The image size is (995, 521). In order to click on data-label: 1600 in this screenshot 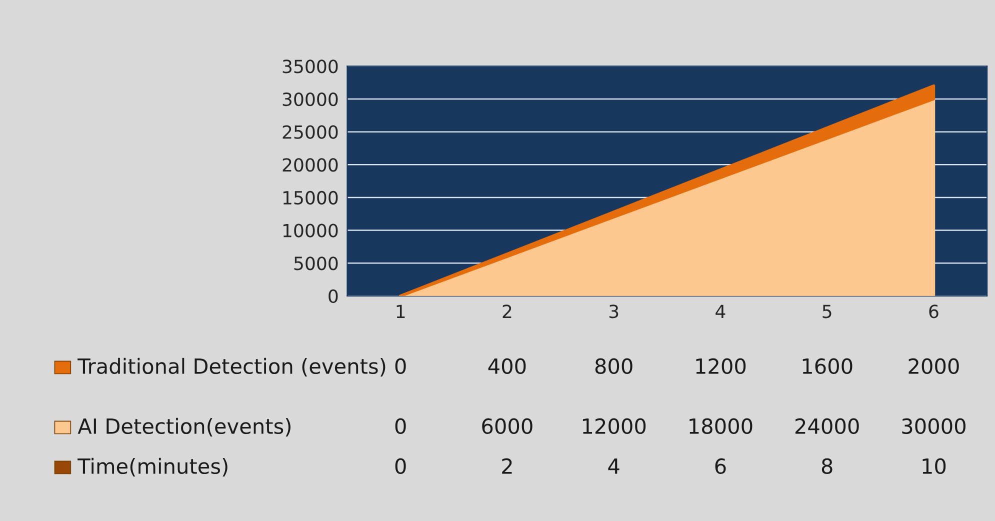, I will do `click(827, 366)`.